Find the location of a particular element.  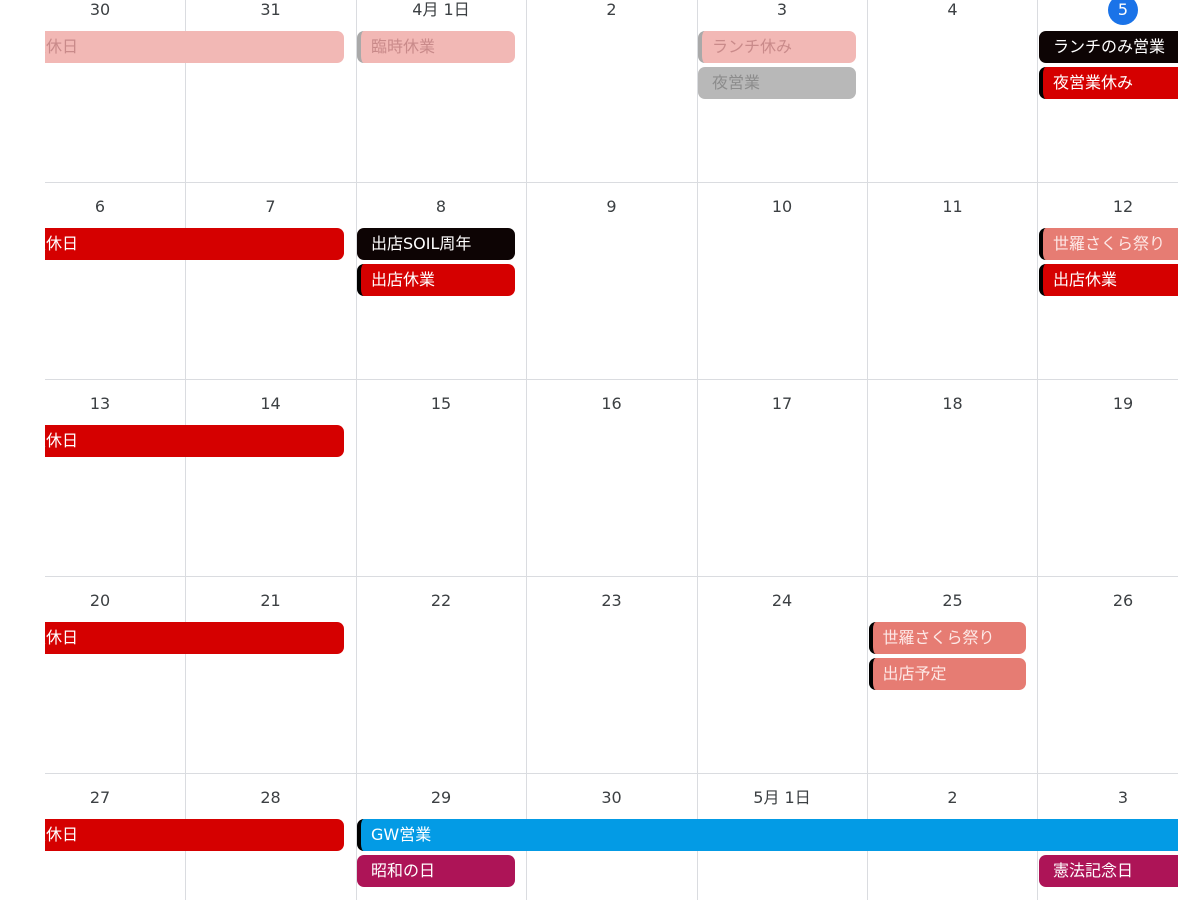

calendar-event: 昭和の日 is located at coordinates (436, 871).